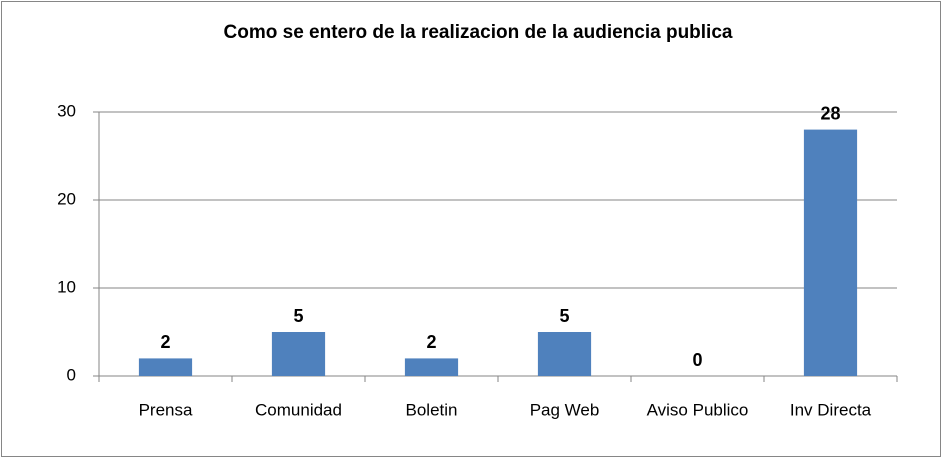 The height and width of the screenshot is (458, 942). What do you see at coordinates (697, 360) in the screenshot?
I see `value-label: 0` at bounding box center [697, 360].